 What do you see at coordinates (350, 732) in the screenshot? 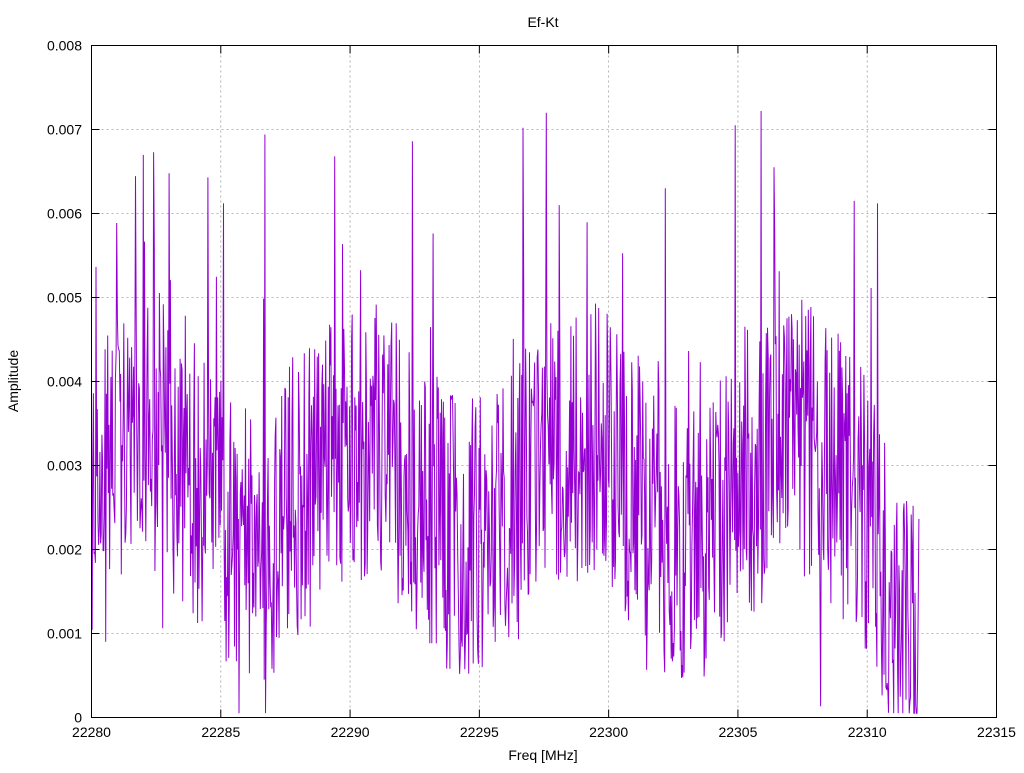
I see `x-tick-label: 22290` at bounding box center [350, 732].